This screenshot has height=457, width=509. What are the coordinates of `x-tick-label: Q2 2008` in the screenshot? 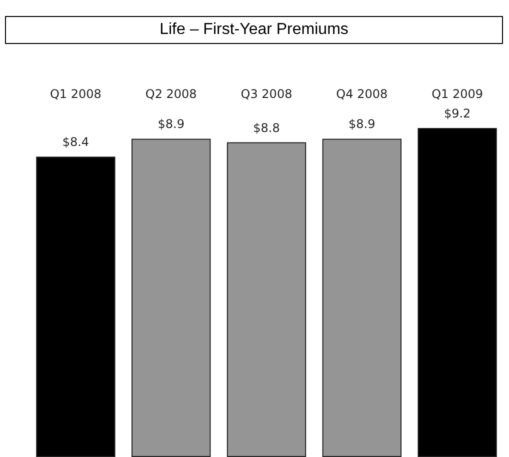 It's located at (171, 94).